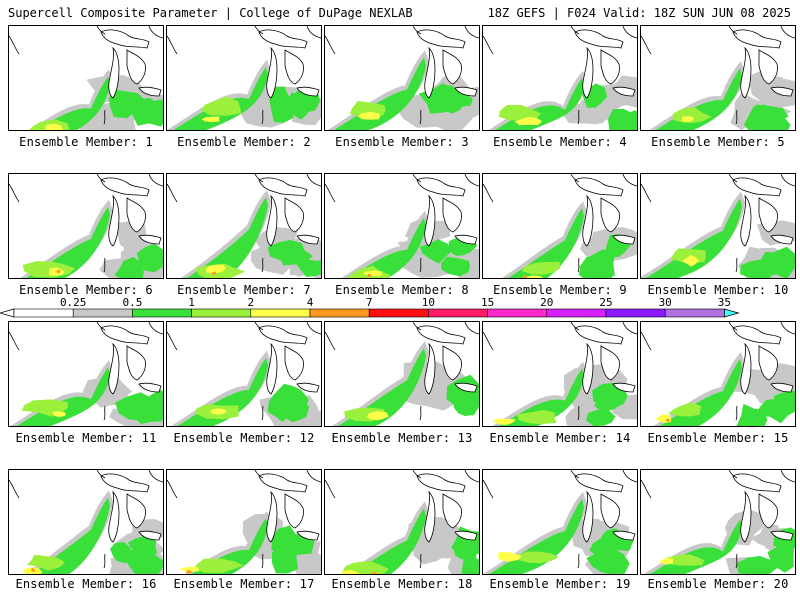  I want to click on ensemble-member-label: Ensemble Member: 16, so click(86, 584).